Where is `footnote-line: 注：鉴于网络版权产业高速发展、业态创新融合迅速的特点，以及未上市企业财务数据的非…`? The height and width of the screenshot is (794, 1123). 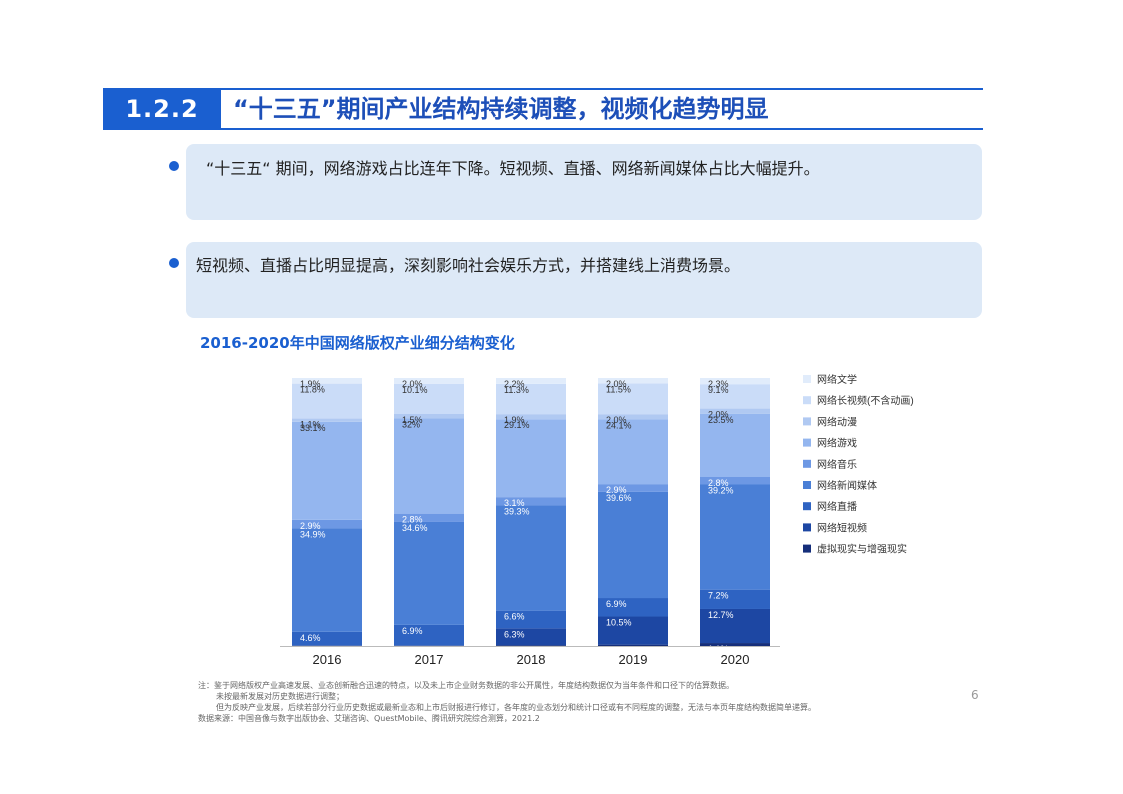
footnote-line: 注：鉴于网络版权产业高速发展、业态创新融合迅速的特点，以及未上市企业财务数据的非… is located at coordinates (466, 685).